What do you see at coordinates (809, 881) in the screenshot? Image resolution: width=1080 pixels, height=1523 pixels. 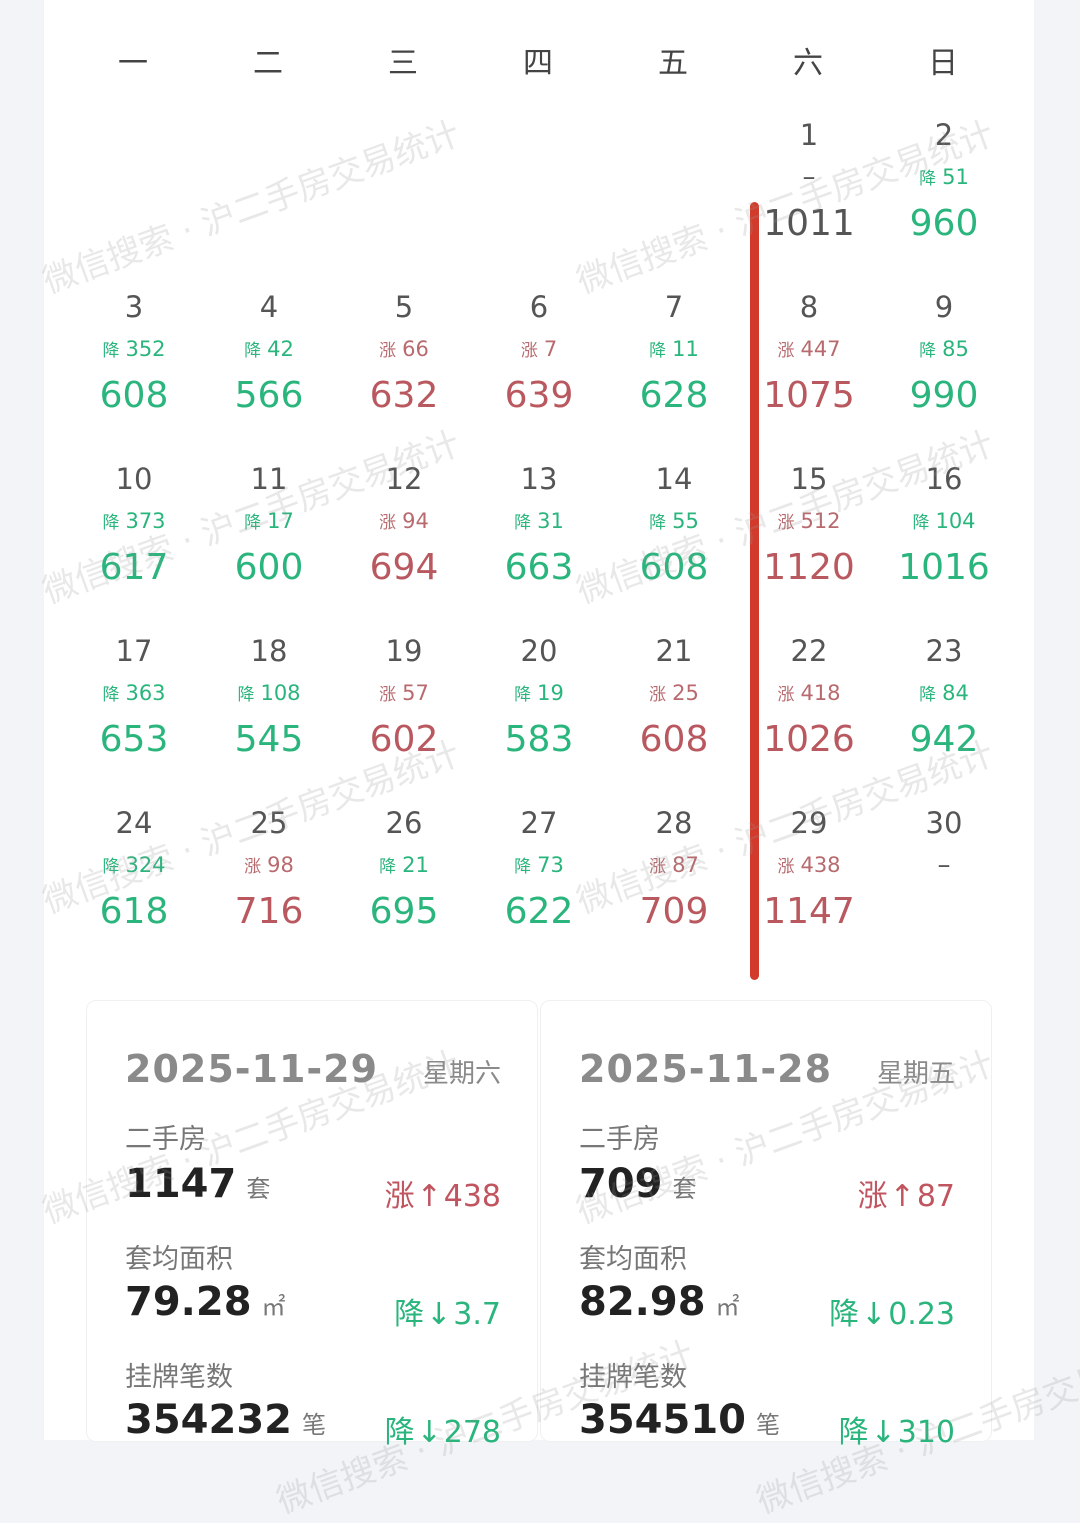 I see `calendar-day-cell: 29 涨 438 1147` at bounding box center [809, 881].